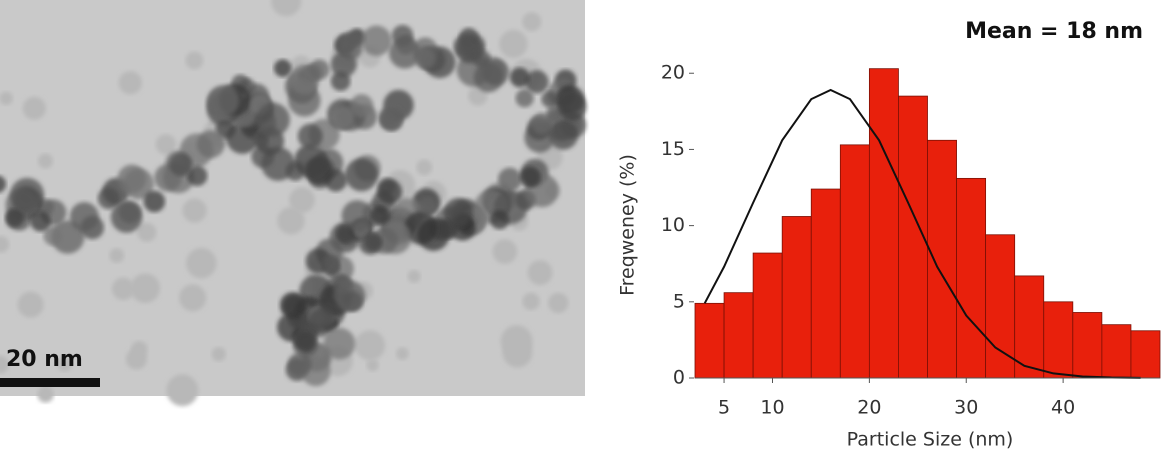 This screenshot has width=1163, height=476. I want to click on y-tick-label: 20, so click(673, 73).